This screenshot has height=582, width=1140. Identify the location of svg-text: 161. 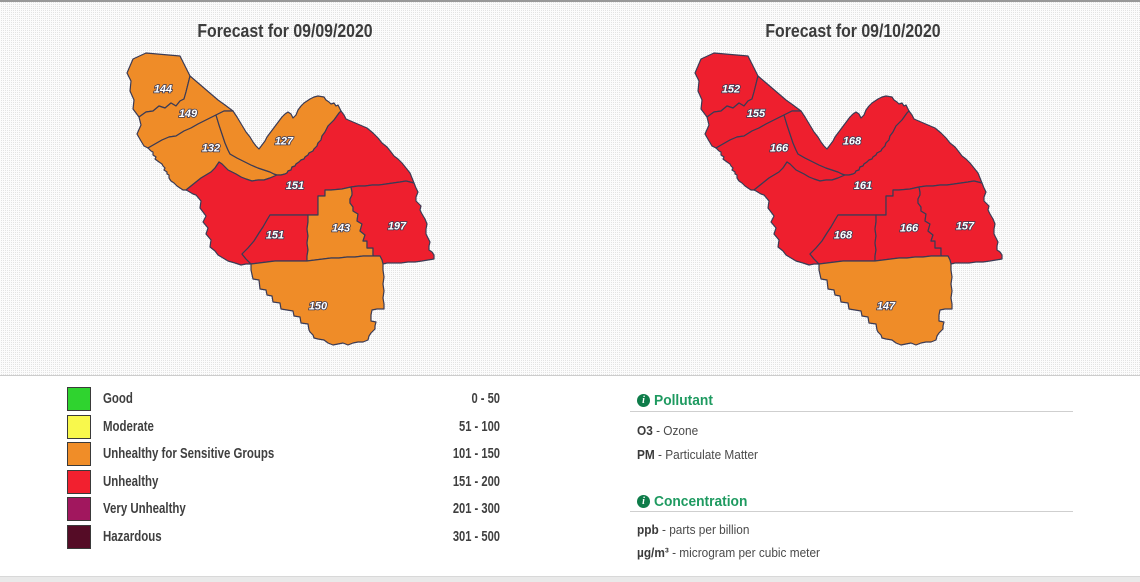
(863, 186).